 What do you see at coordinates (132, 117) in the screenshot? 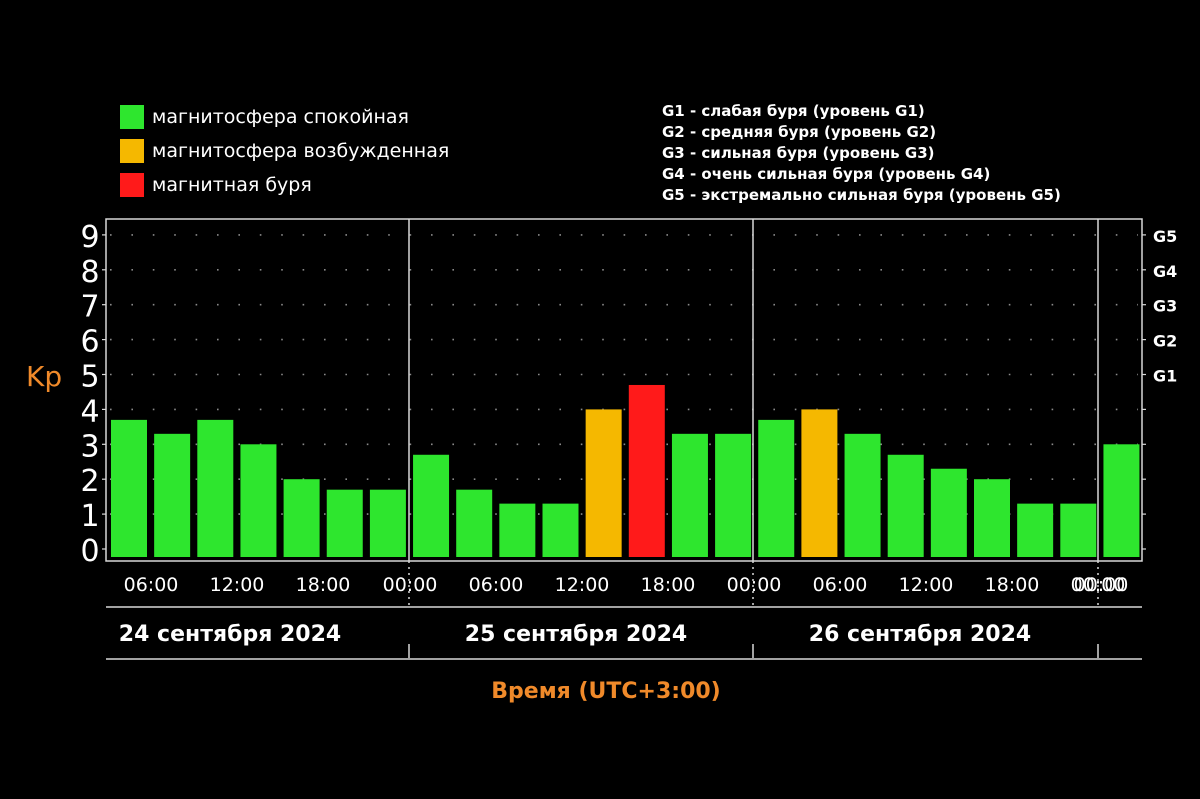
I see `legend-swatch-quiet` at bounding box center [132, 117].